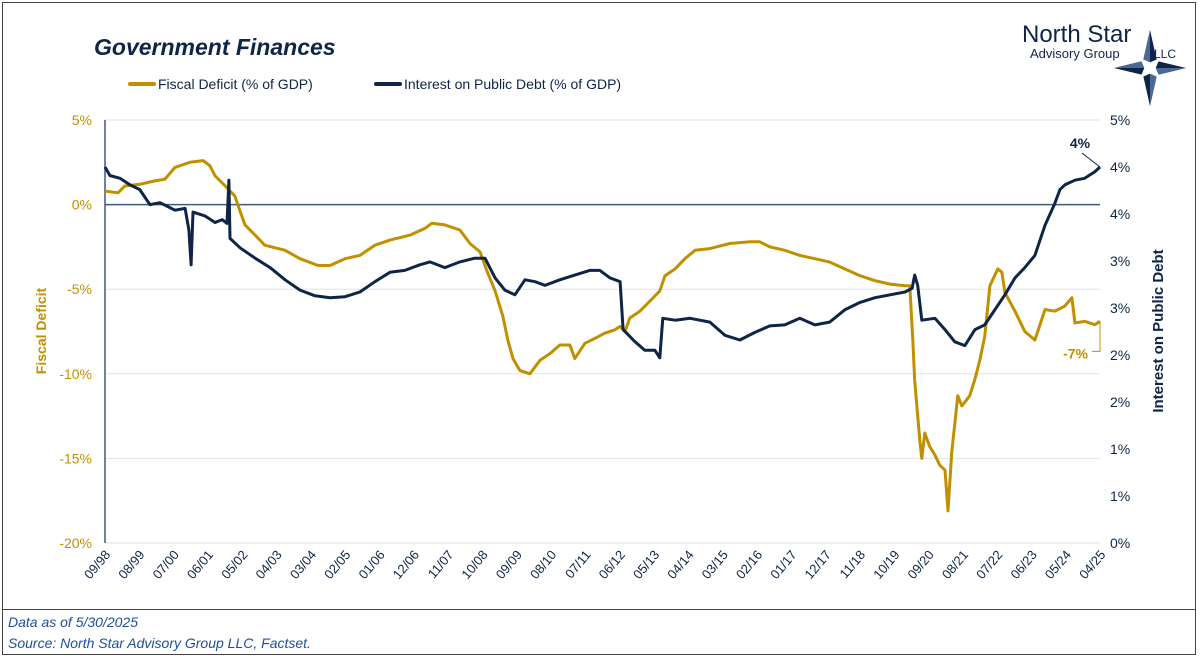 This screenshot has height=659, width=1200. I want to click on y-tick-left: -5%, so click(79, 289).